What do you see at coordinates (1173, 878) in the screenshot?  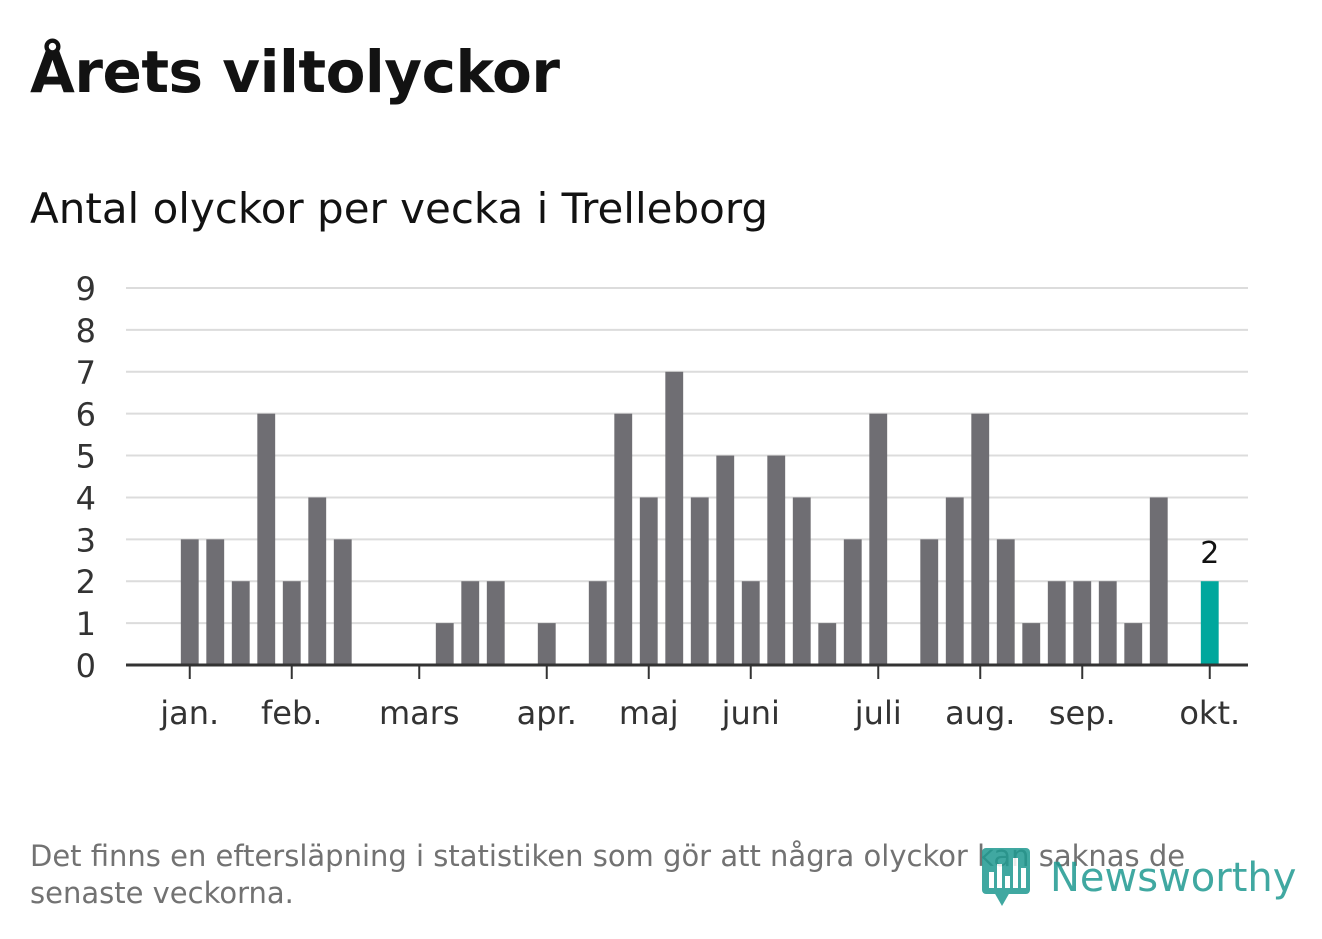 I see `brand-name: Newsworthy` at bounding box center [1173, 878].